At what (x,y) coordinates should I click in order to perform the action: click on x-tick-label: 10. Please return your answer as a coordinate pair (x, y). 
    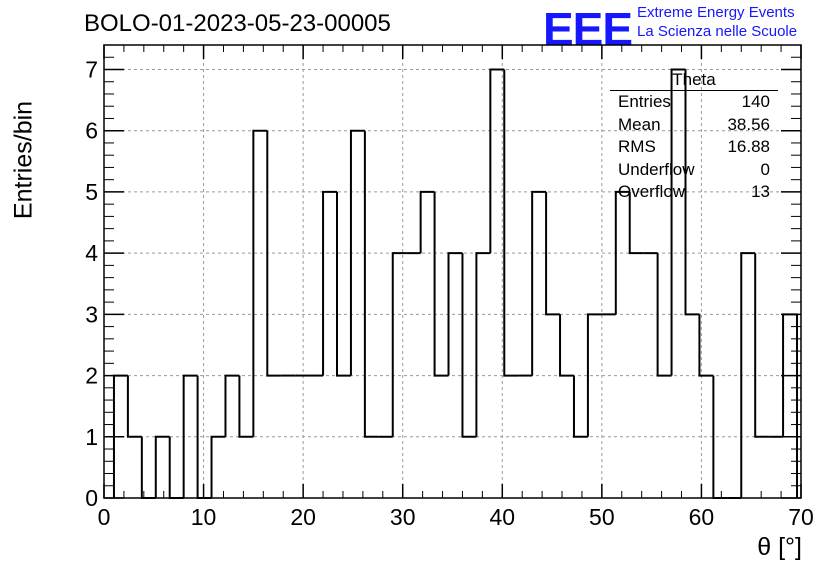
    Looking at the image, I should click on (204, 517).